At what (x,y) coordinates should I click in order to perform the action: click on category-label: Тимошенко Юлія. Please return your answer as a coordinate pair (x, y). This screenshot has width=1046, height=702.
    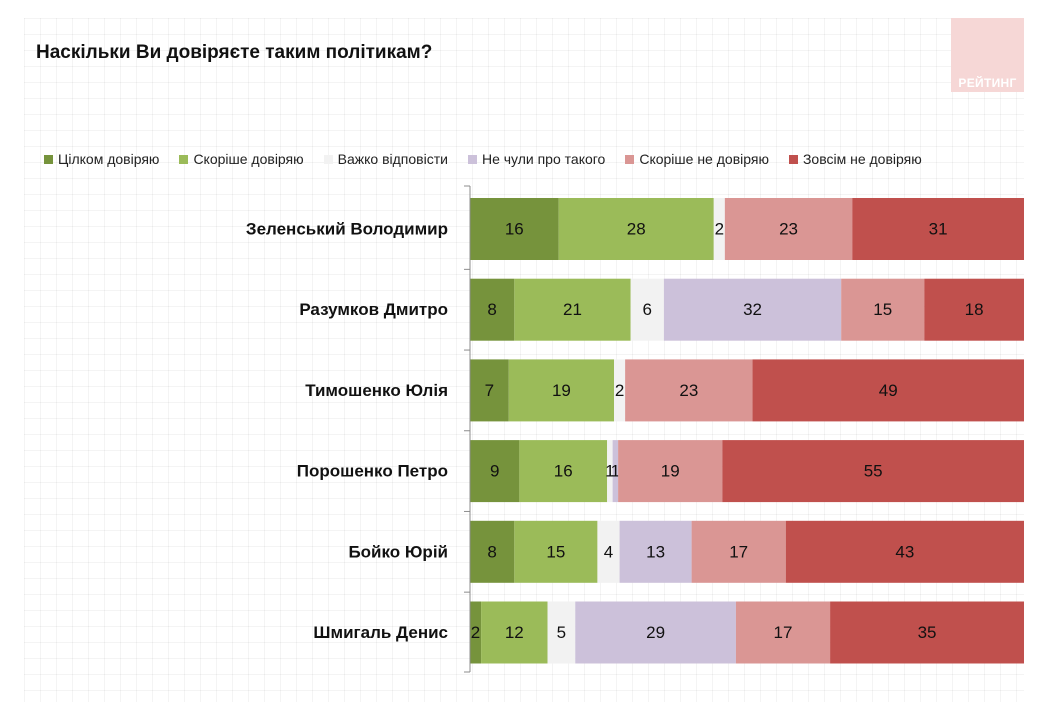
    Looking at the image, I should click on (376, 390).